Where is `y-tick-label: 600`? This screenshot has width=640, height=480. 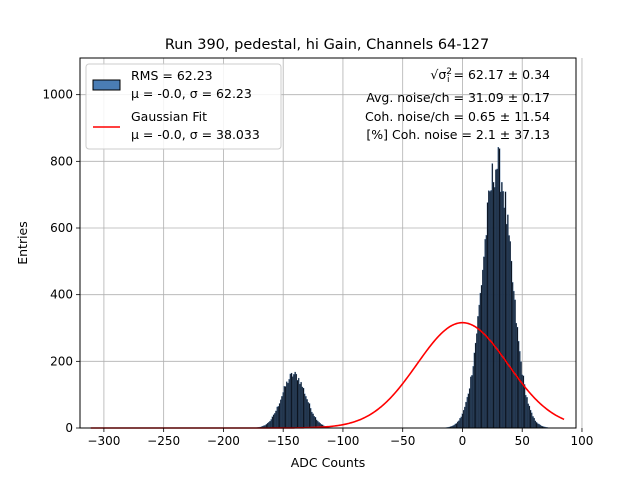 y-tick-label: 600 is located at coordinates (61, 228).